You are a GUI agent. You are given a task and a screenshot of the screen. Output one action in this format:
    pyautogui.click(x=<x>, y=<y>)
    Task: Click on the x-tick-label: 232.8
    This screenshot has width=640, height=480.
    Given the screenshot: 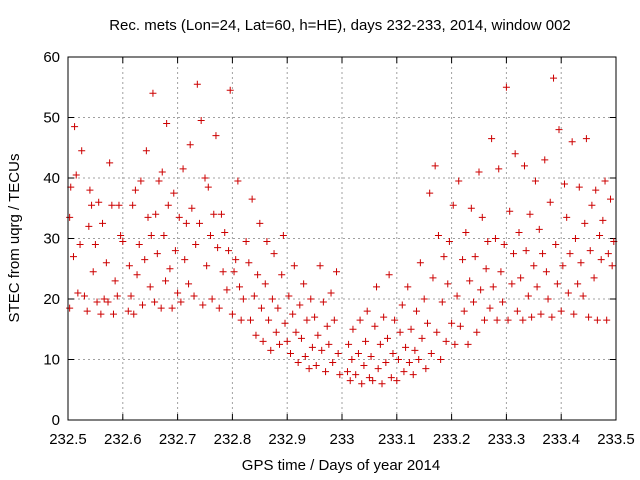 What is the action you would take?
    pyautogui.click(x=233, y=439)
    